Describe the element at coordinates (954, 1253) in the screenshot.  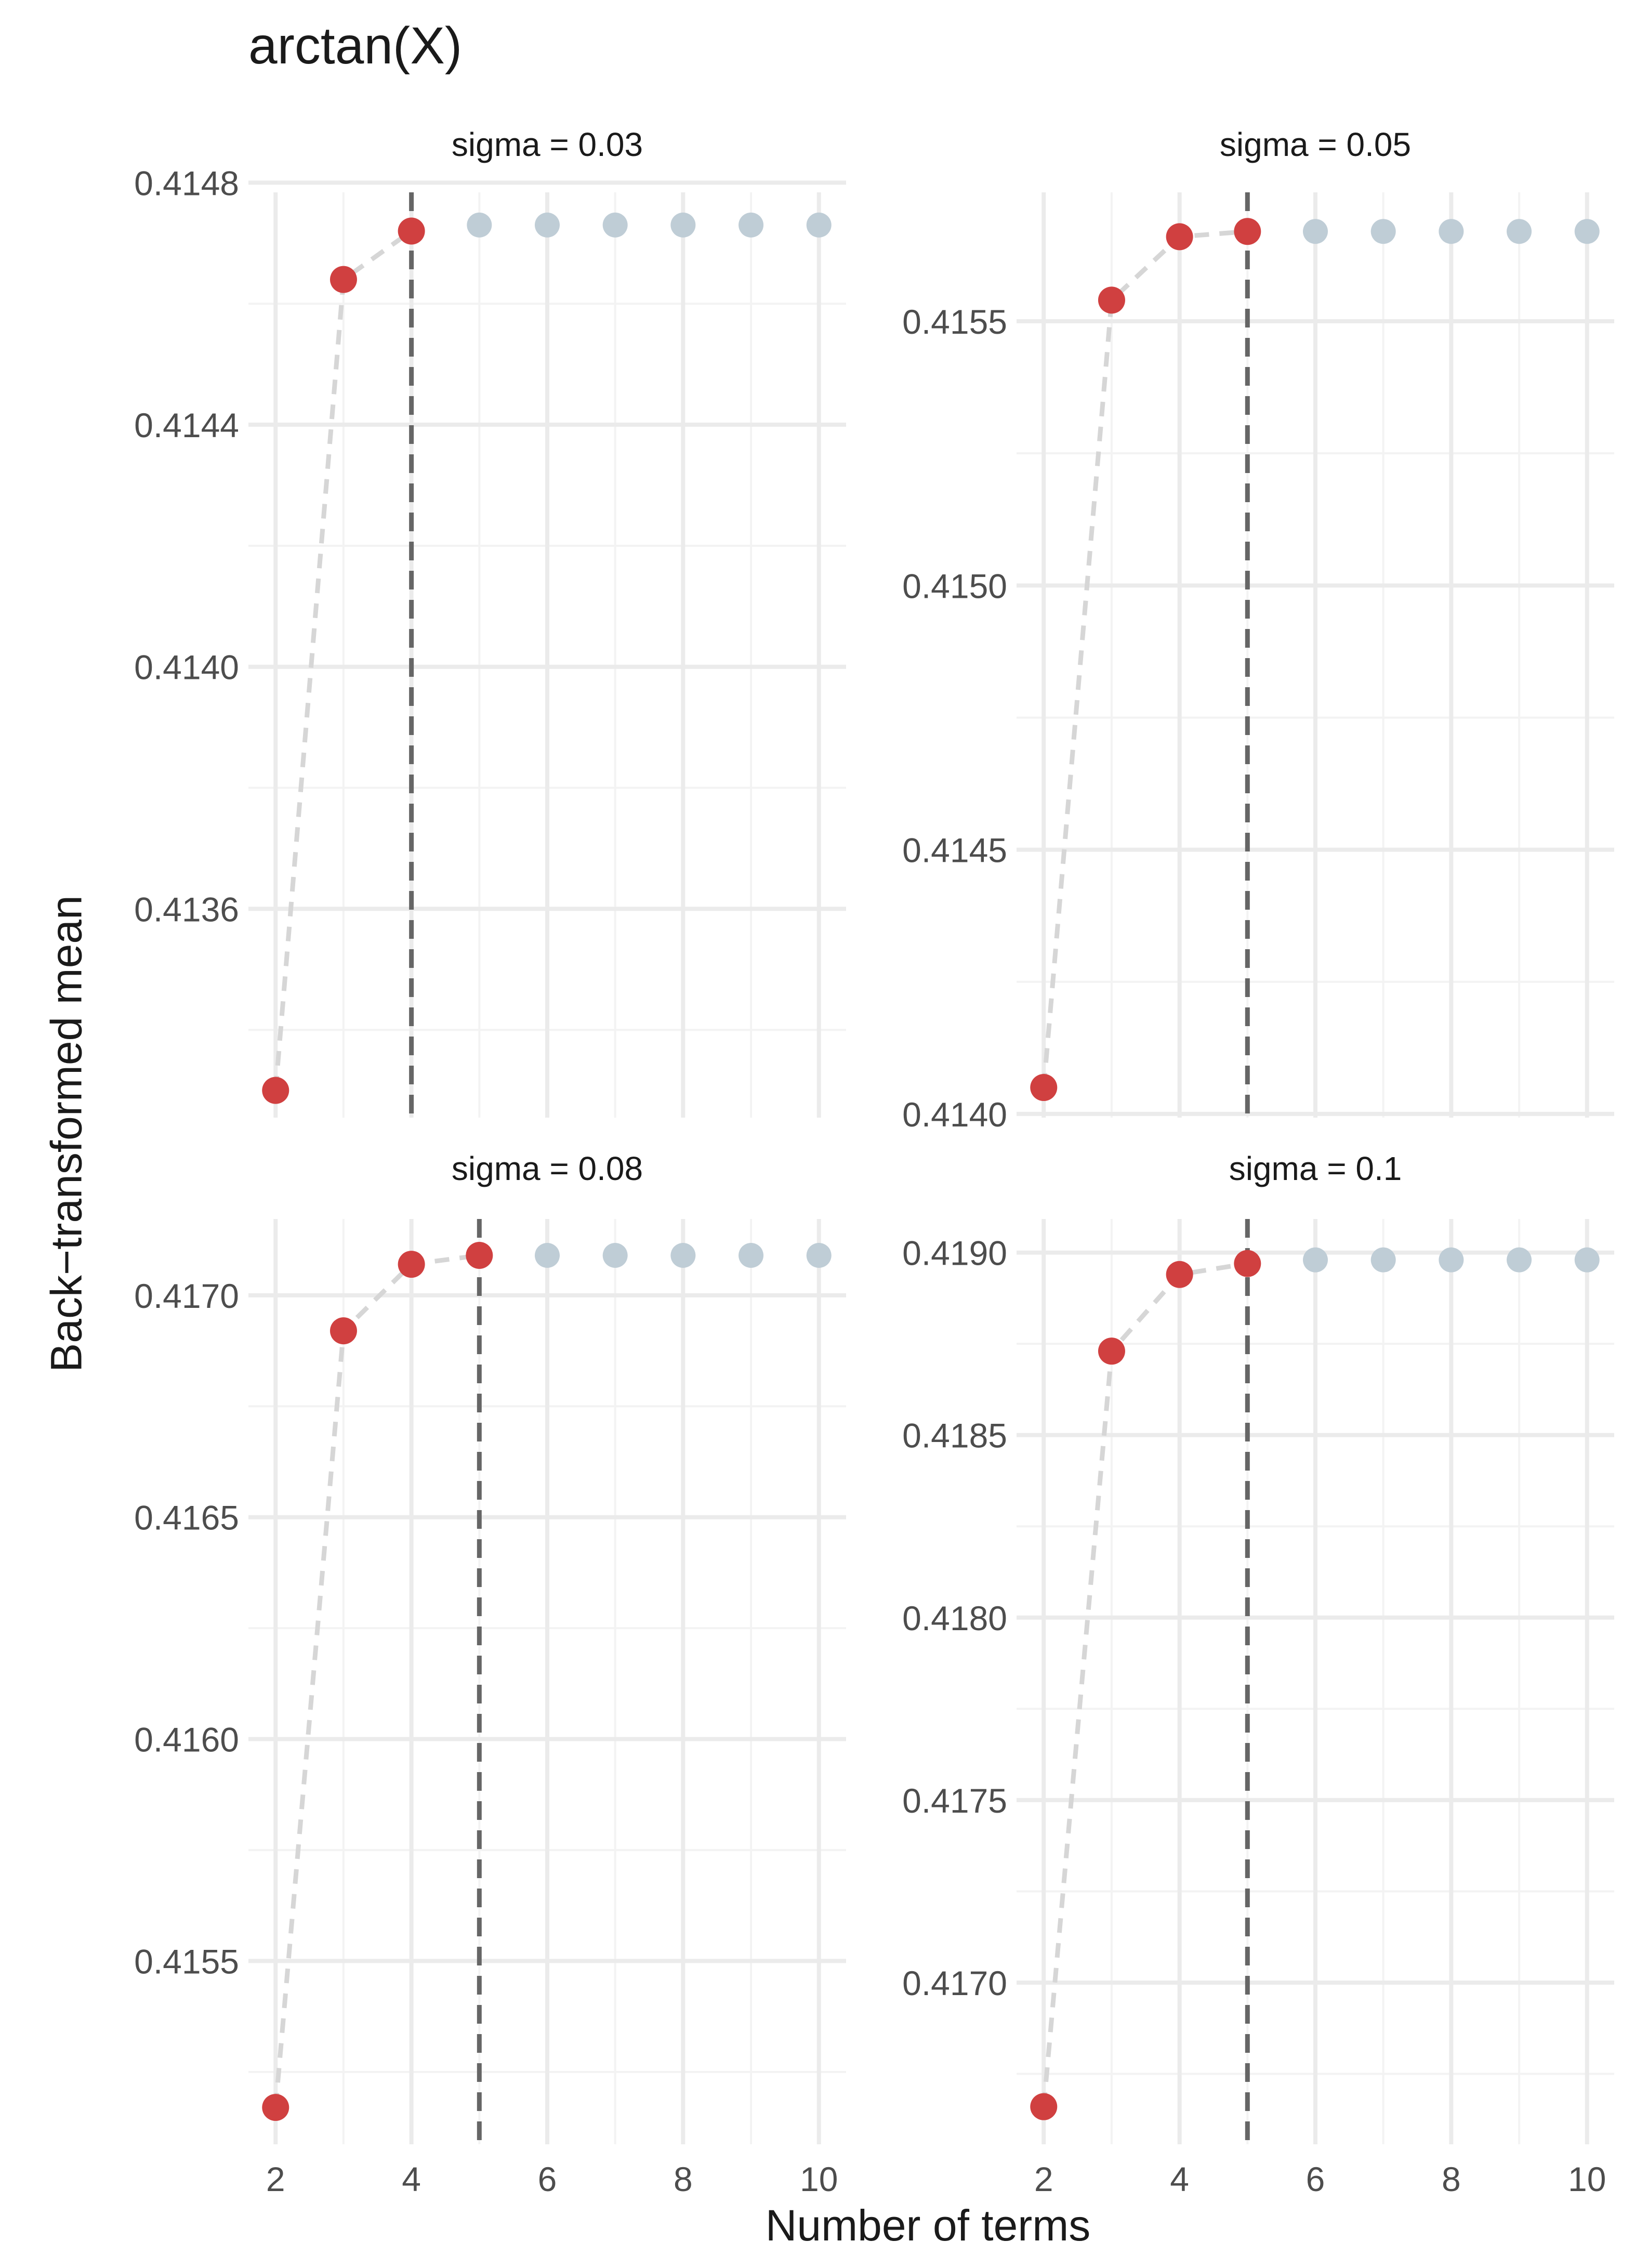
I see `y-tick-label: 0.4190` at that location.